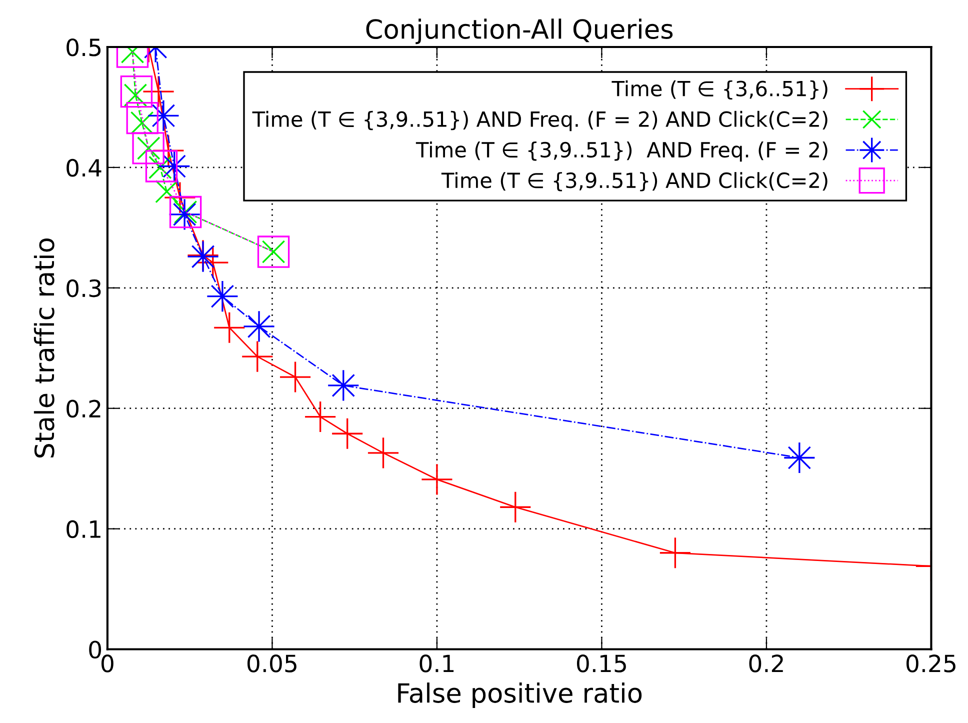 This screenshot has height=723, width=968. Describe the element at coordinates (540, 121) in the screenshot. I see `legend-label: Time (T ∈ {3,9..51}) AND Freq. (F = 2) AND Click(C=2)` at that location.